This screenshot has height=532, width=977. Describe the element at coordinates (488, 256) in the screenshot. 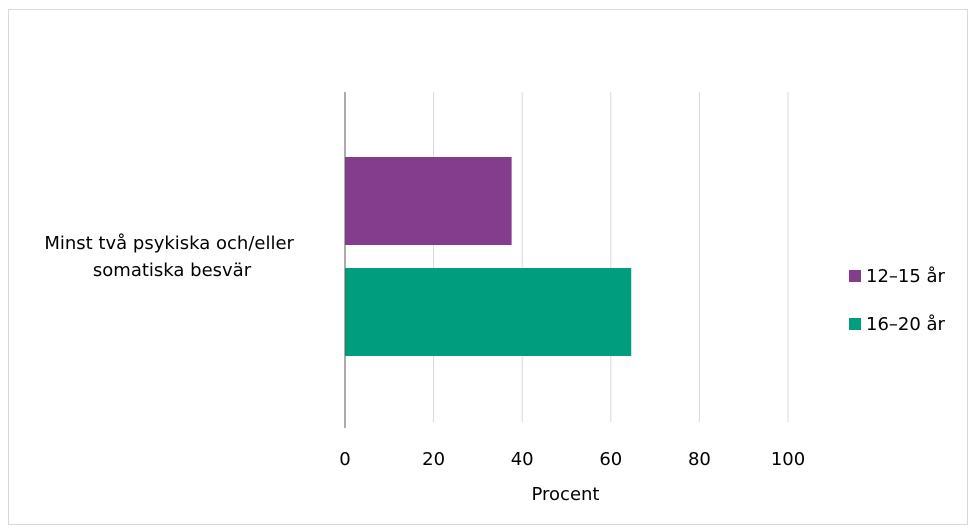

I see `bars` at that location.